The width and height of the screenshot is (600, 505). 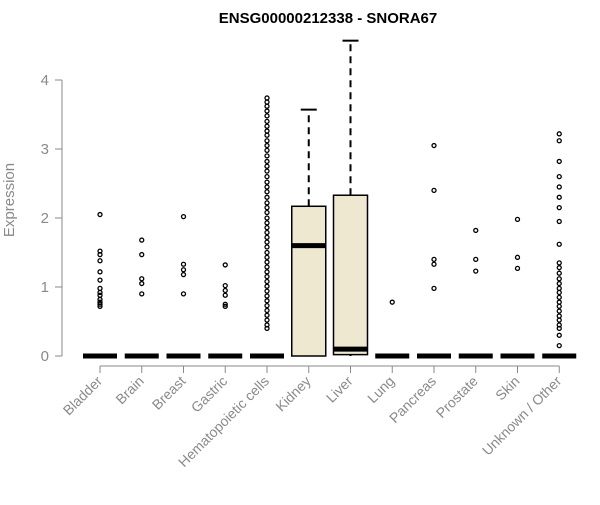 I want to click on x-tick-label: Kidney, so click(x=293, y=394).